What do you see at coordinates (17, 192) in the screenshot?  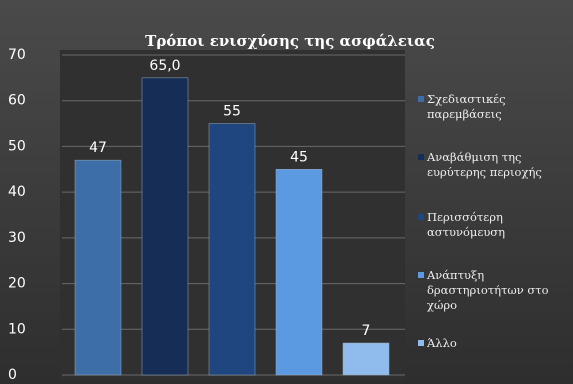 I see `y-tick-label: 40` at bounding box center [17, 192].